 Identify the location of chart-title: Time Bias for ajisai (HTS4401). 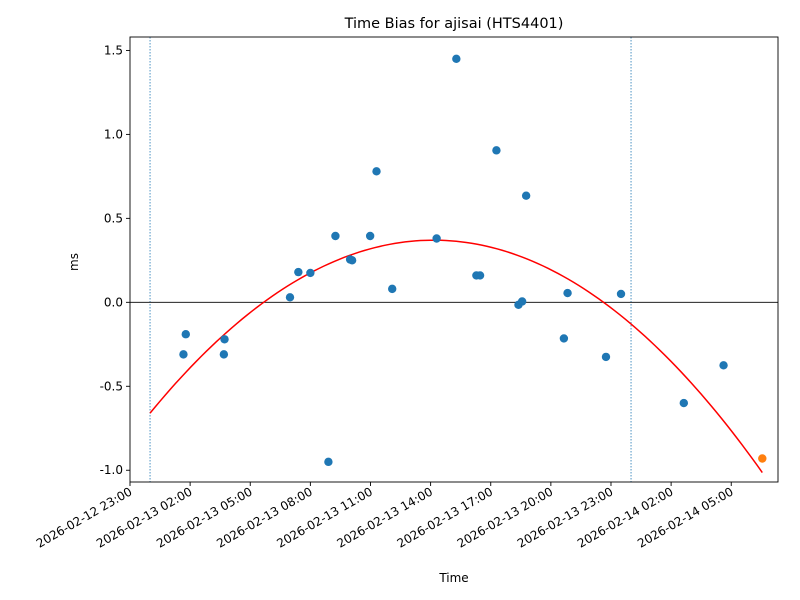
(454, 24).